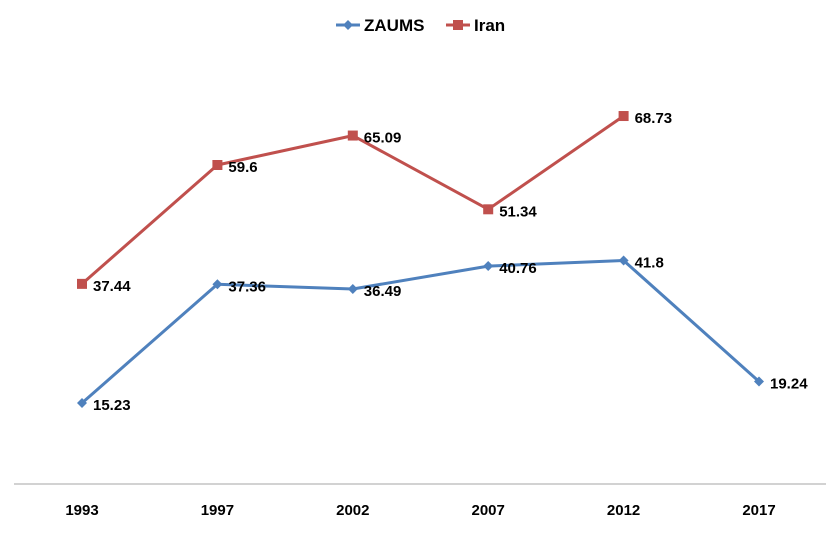 The height and width of the screenshot is (533, 840). Describe the element at coordinates (394, 25) in the screenshot. I see `legend-label: ZAUMS` at that location.